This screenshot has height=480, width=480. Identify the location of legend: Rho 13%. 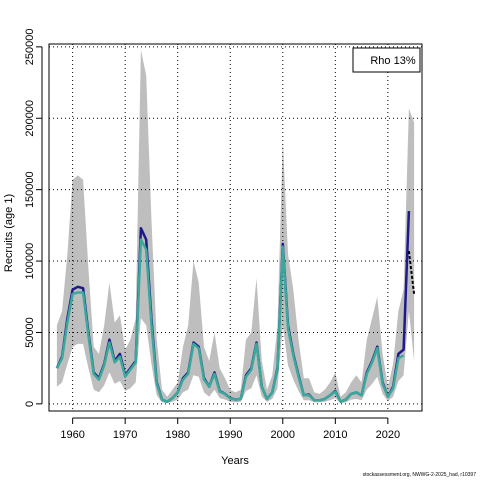
(386, 60).